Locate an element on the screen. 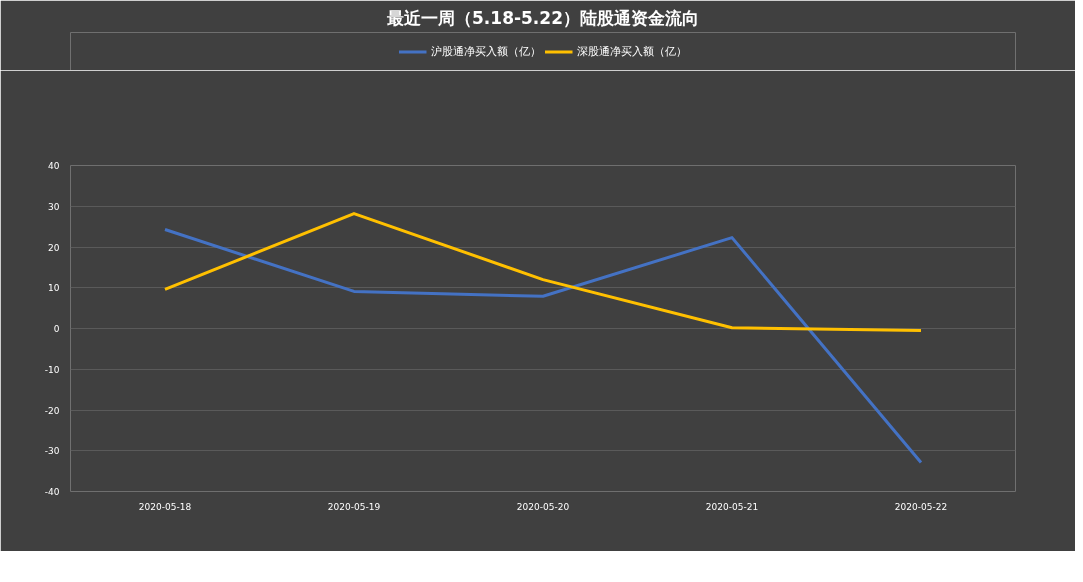 This screenshot has width=1083, height=582. y-tick-label: 10 is located at coordinates (54, 288).